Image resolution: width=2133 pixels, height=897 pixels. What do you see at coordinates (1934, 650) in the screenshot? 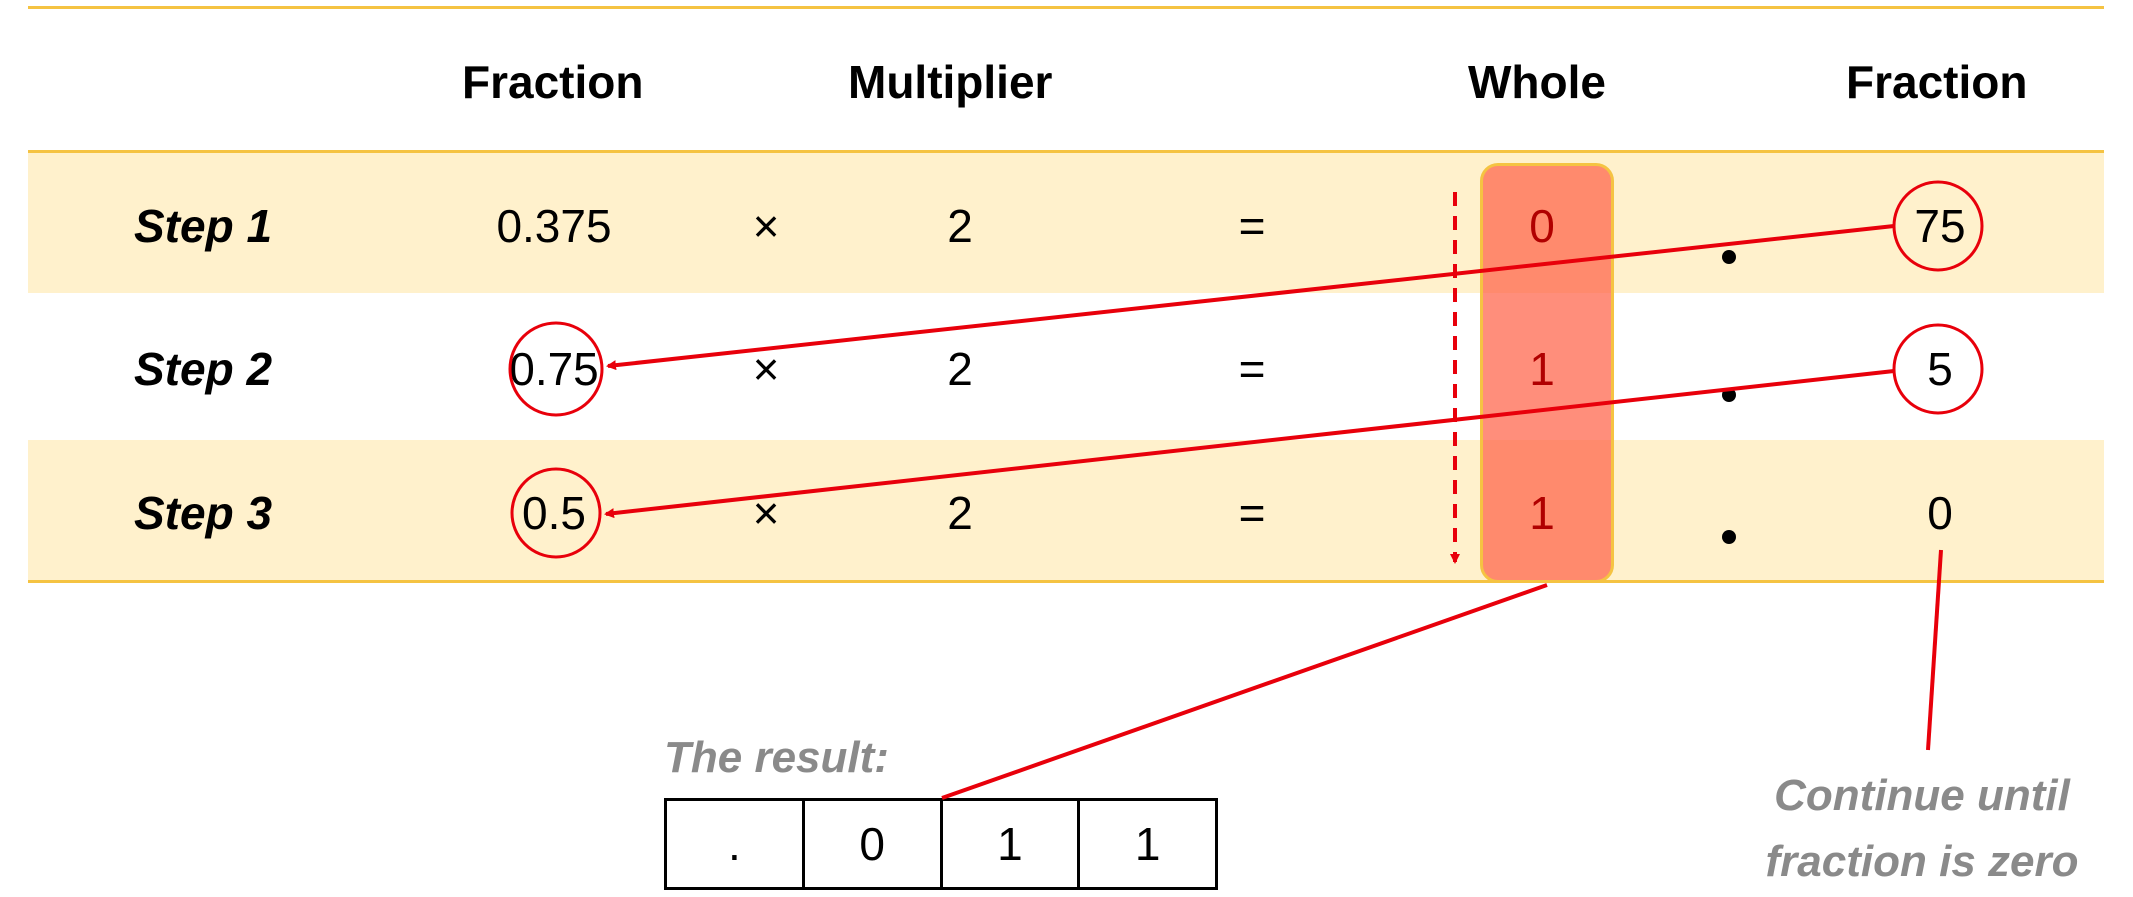
I see `zero-to-note-line` at bounding box center [1934, 650].